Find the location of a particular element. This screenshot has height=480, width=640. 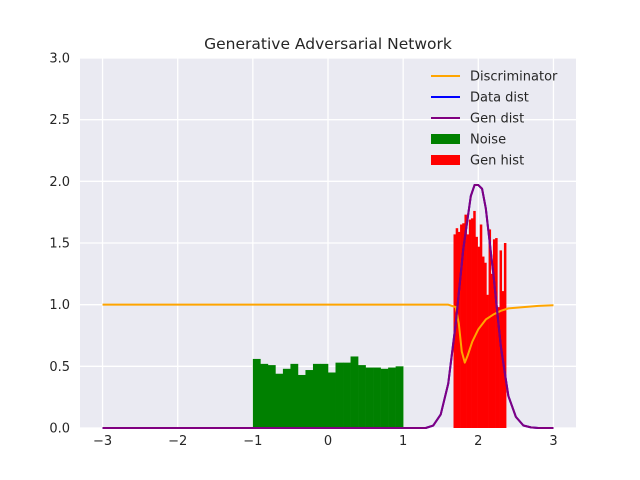

x-tick-label: −2 is located at coordinates (177, 441).